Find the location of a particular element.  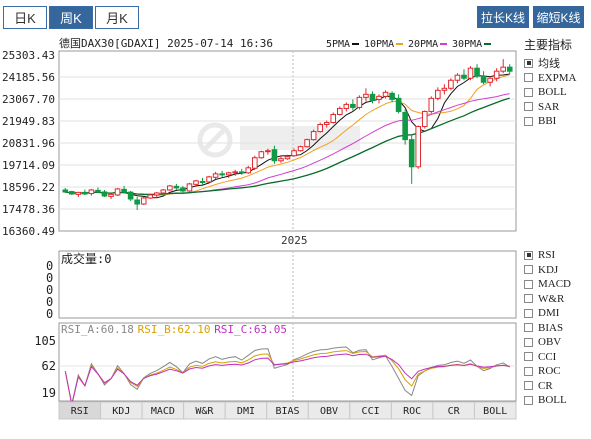

main-indicator-bbi: BBI is located at coordinates (557, 121).